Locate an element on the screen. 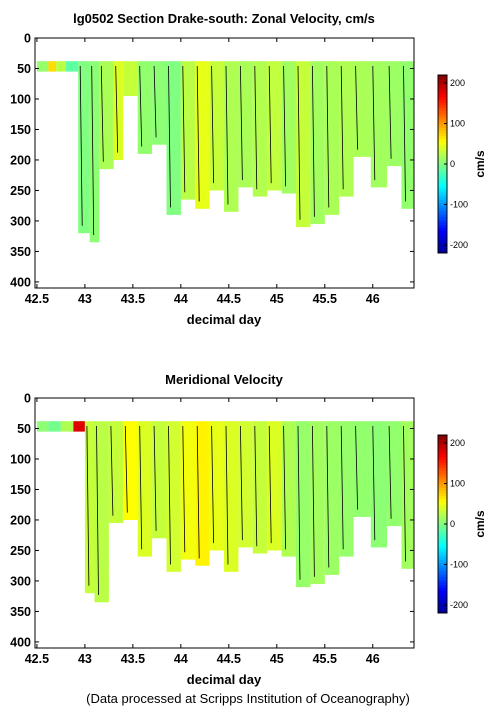 The image size is (502, 715). x-tick-label: 44 is located at coordinates (181, 299).